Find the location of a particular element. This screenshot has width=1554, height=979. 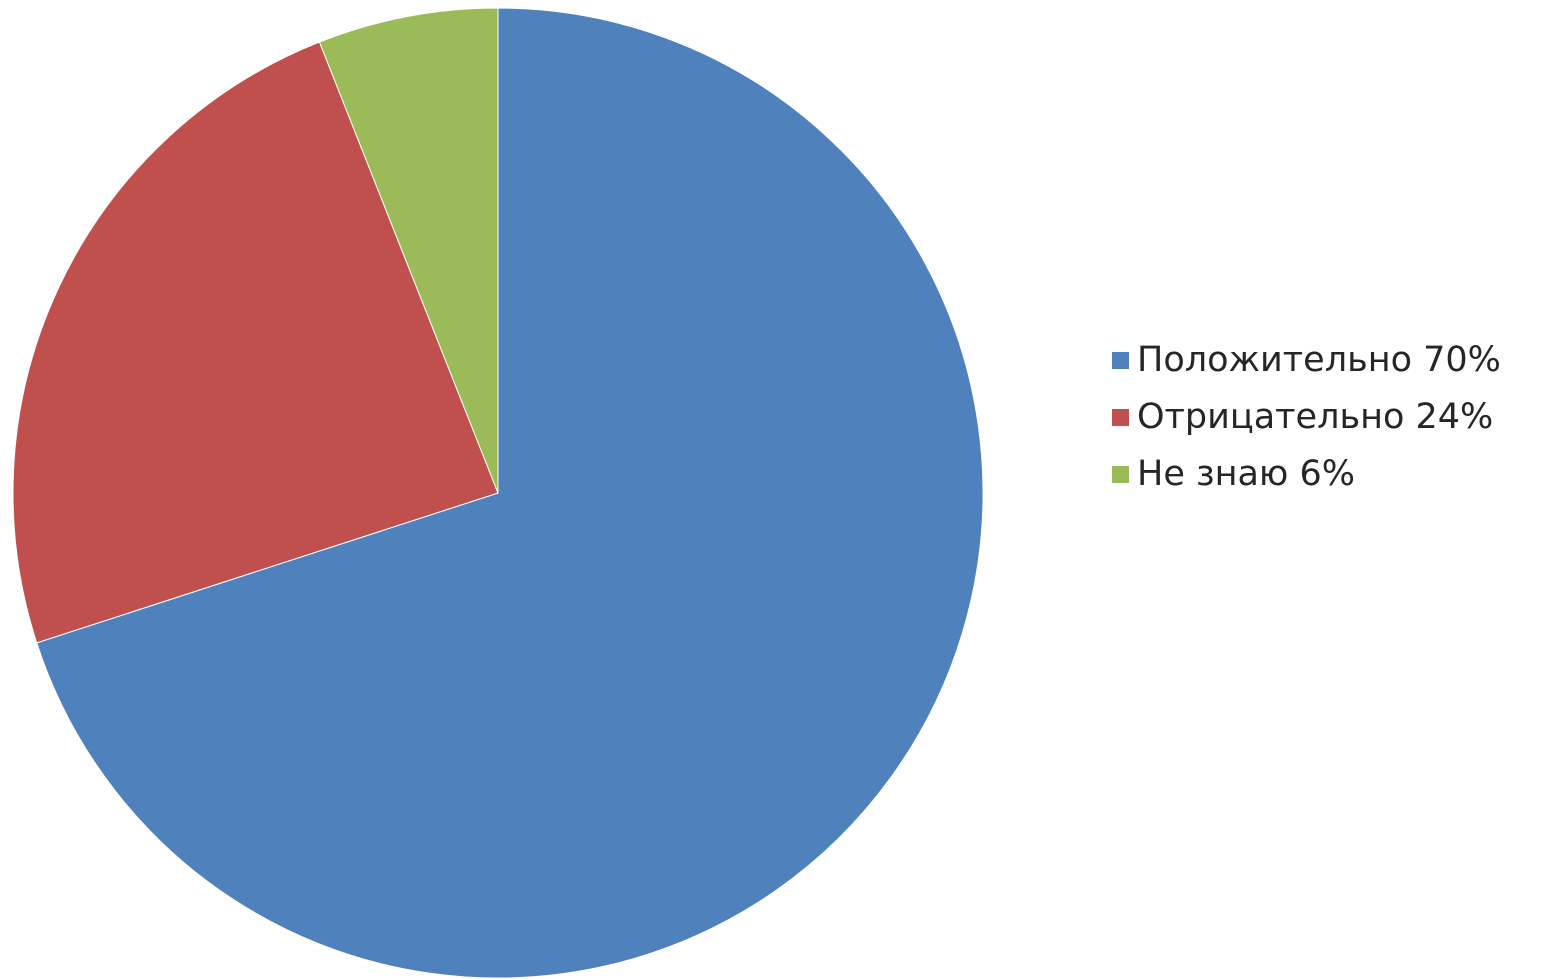

legend-item-dont-know: Не знаю 6% is located at coordinates (1327, 474).